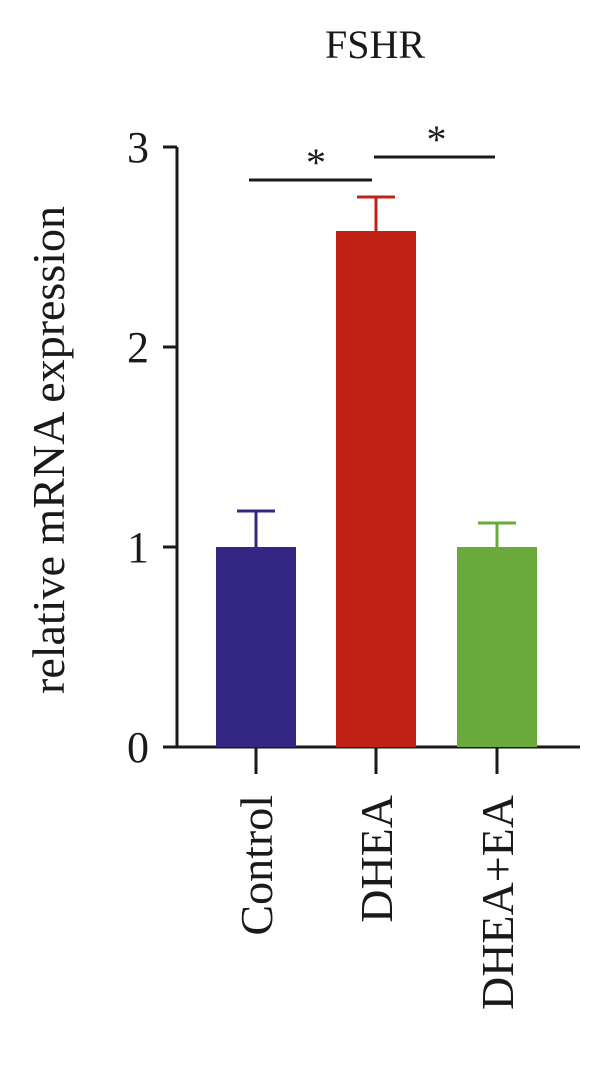 The height and width of the screenshot is (1069, 600). Describe the element at coordinates (138, 347) in the screenshot. I see `y-tick-label: 2` at that location.